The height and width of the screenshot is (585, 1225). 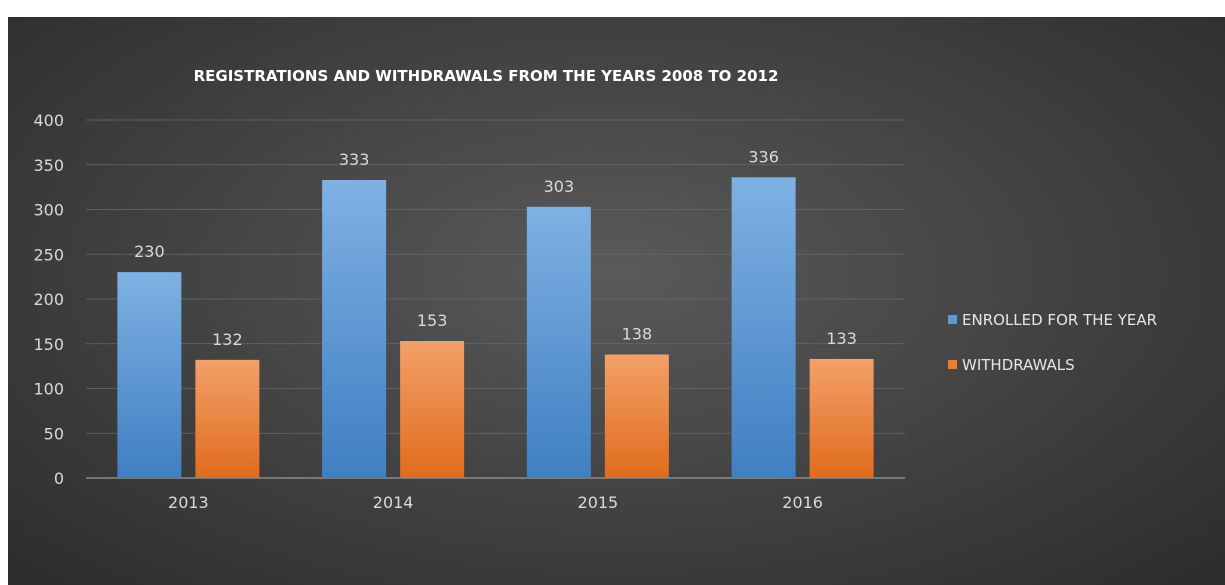 I want to click on x-tick-label: 2013, so click(x=188, y=502).